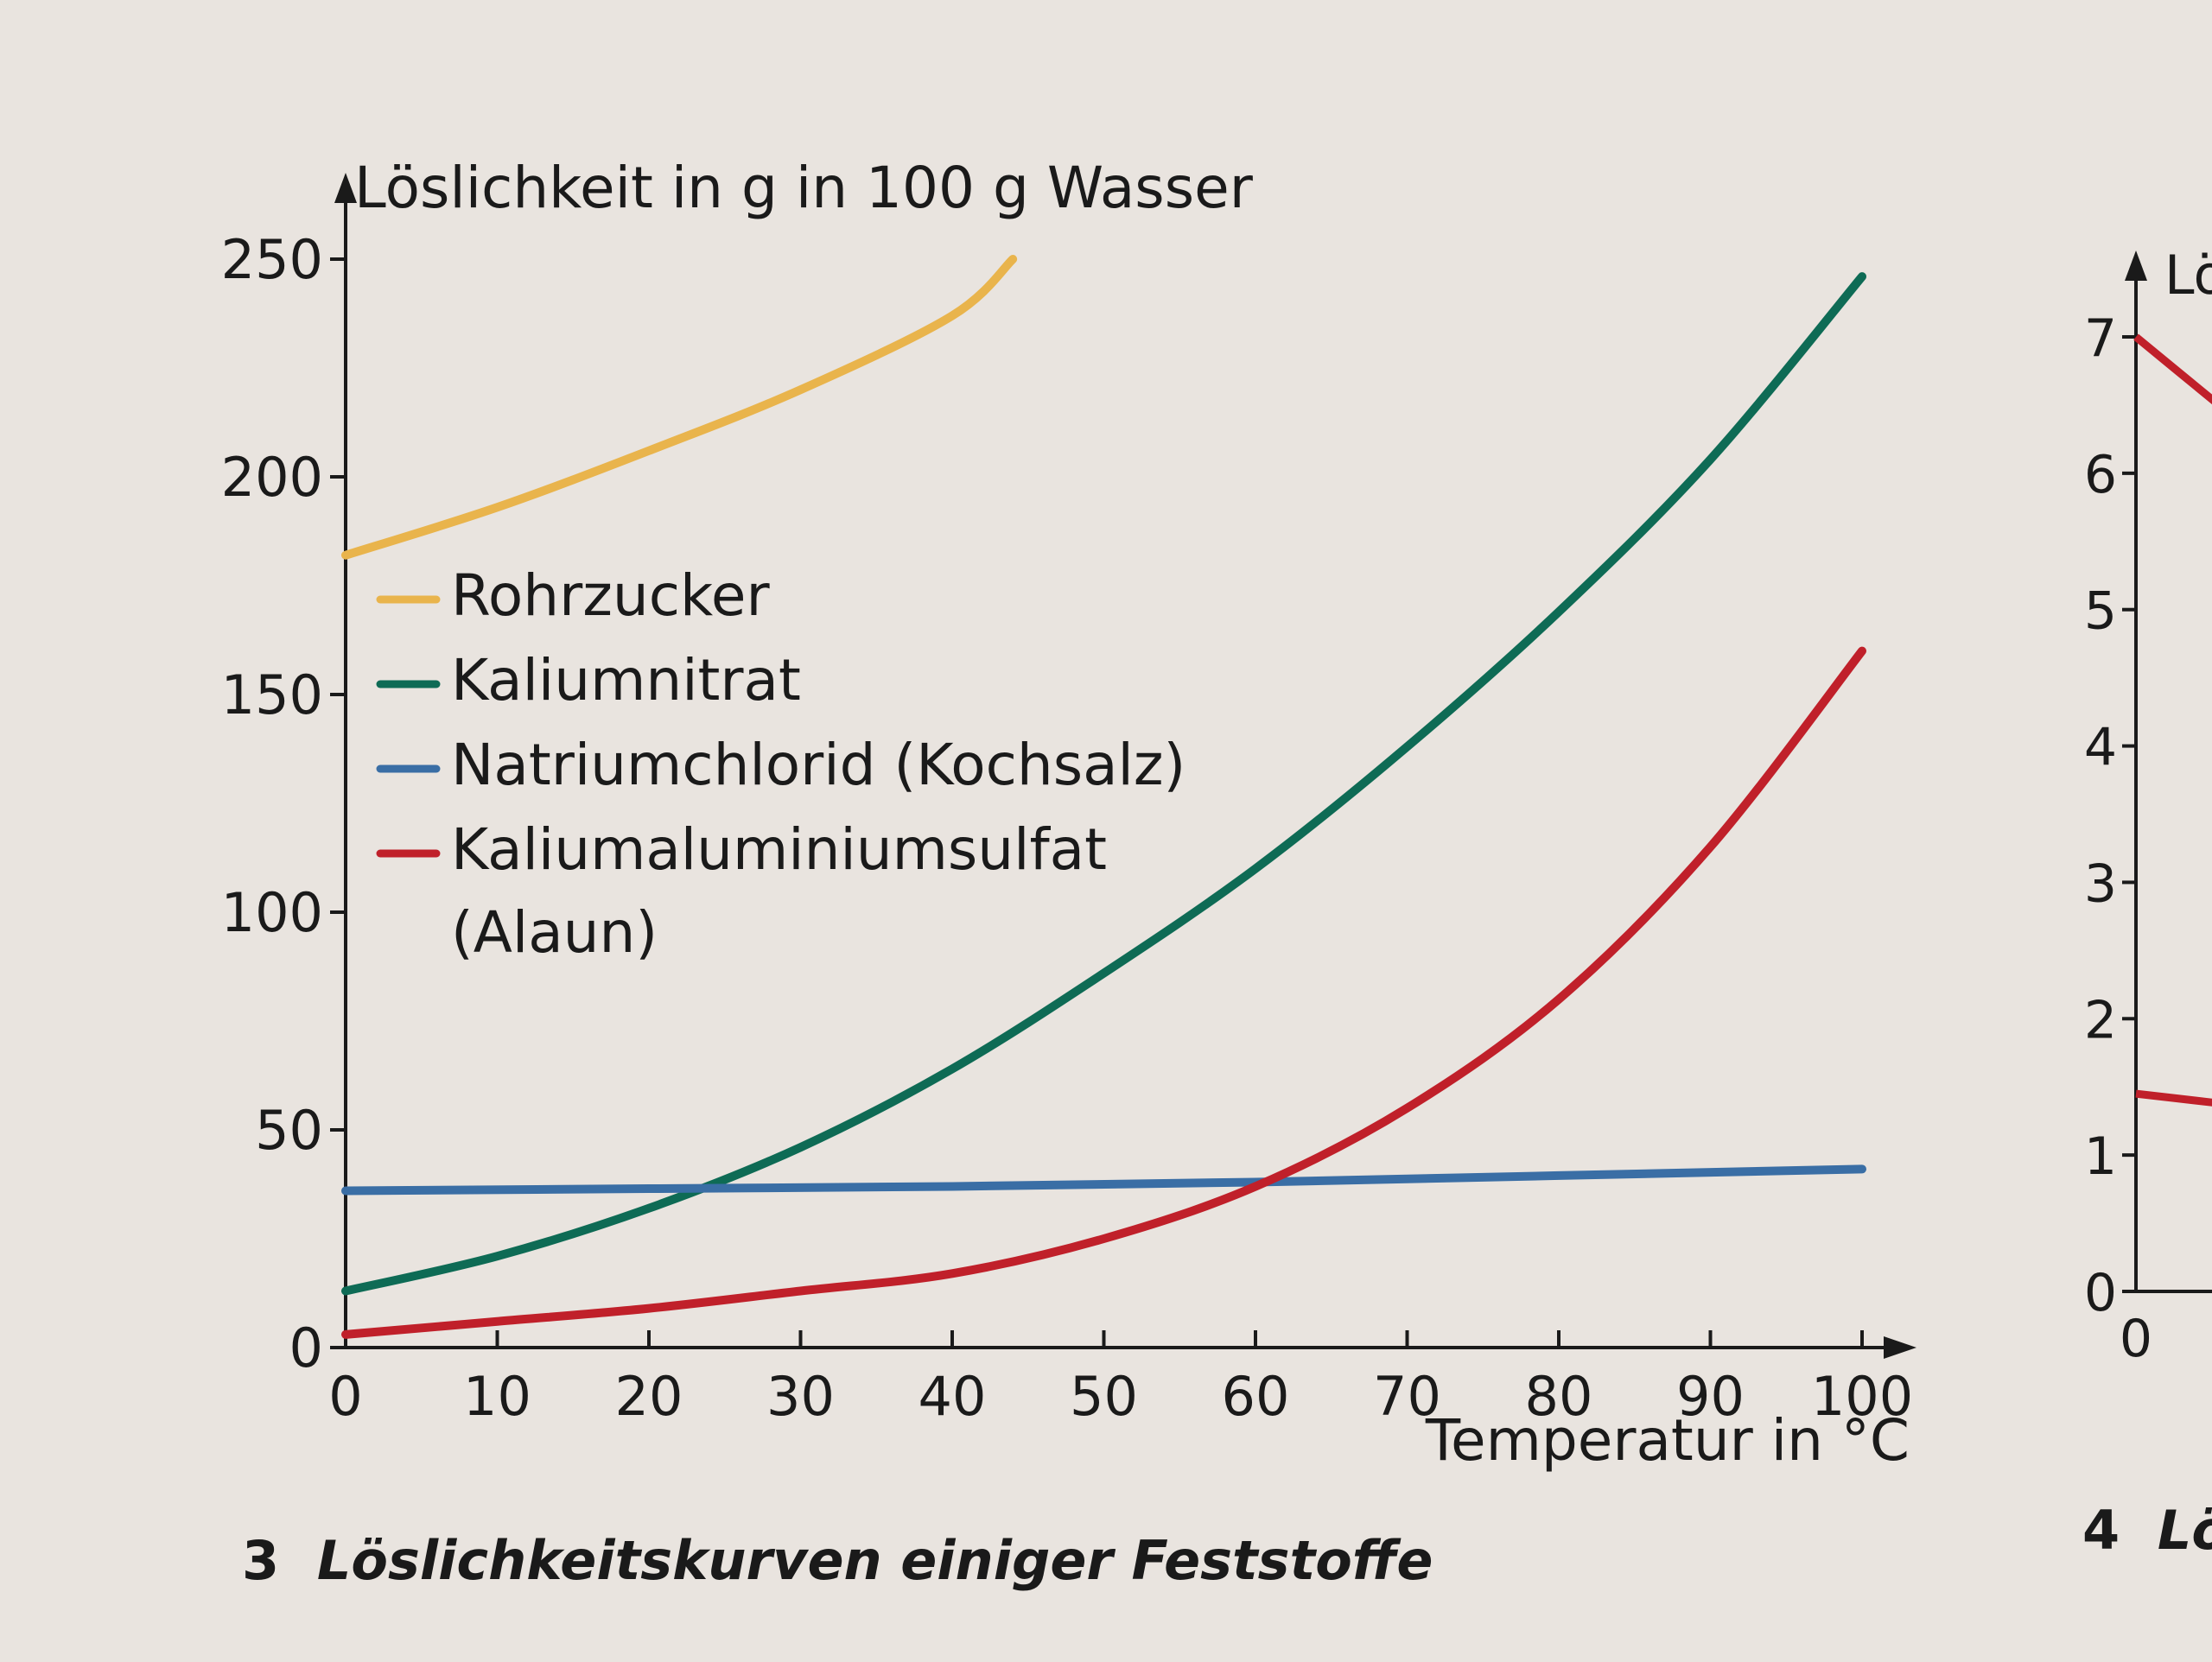 The image size is (2212, 1662). I want to click on chart2-y-tick-label: 2, so click(2100, 1020).